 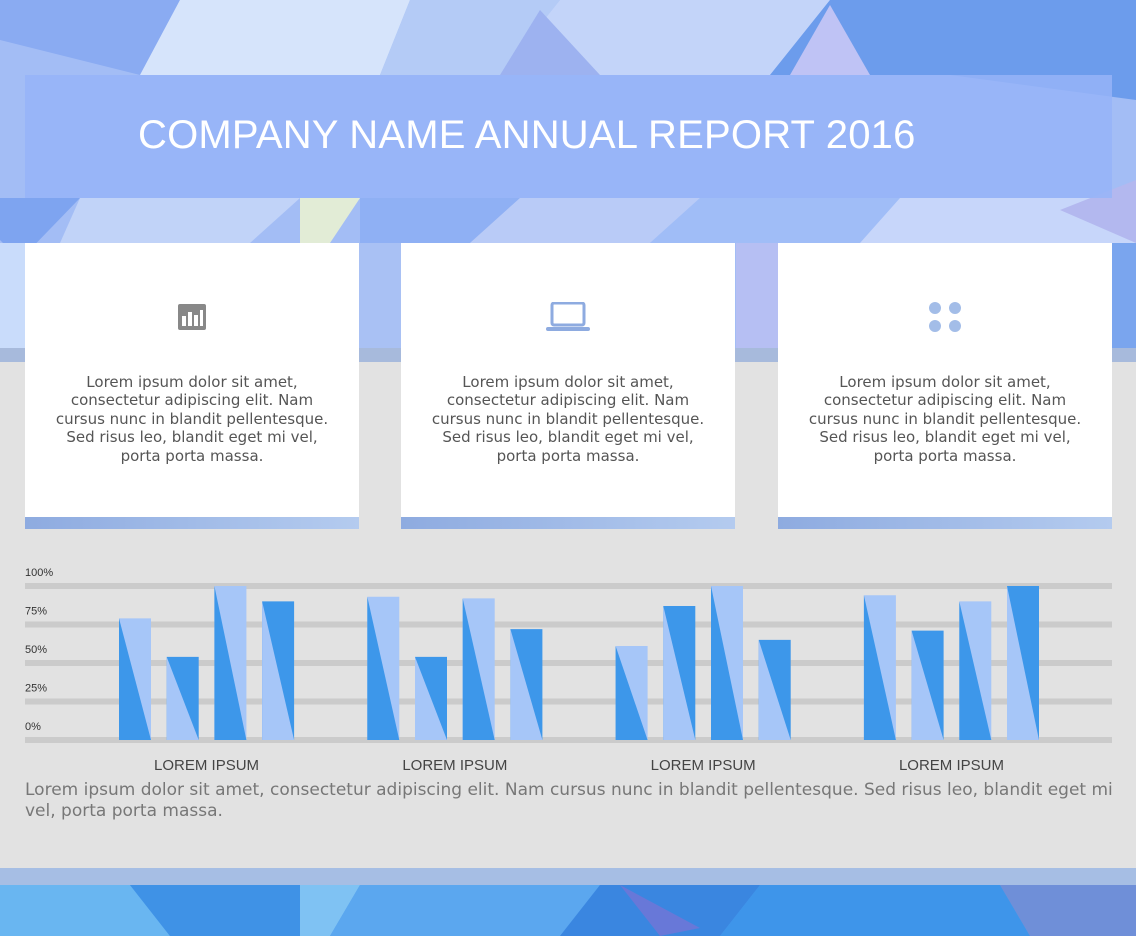 I want to click on bar-chart-icon, so click(x=192, y=317).